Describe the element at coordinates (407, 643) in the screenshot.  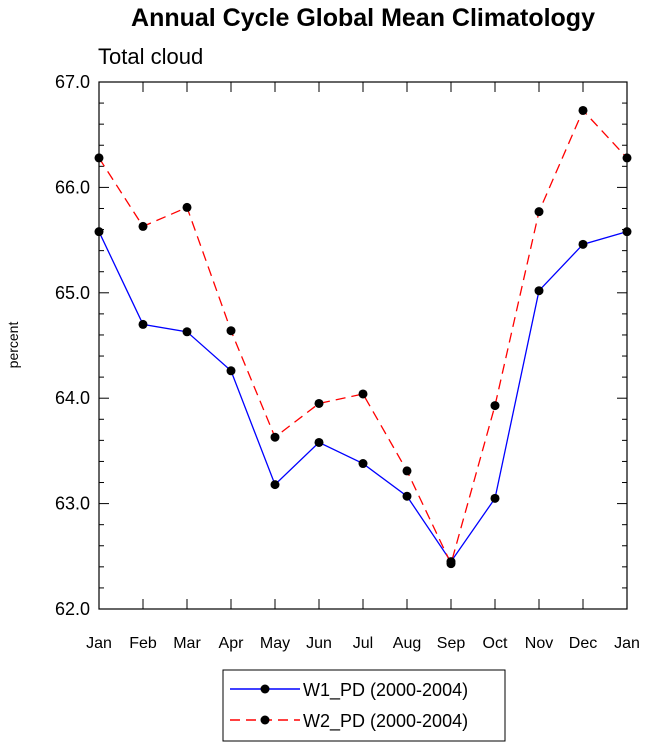
I see `x-tick-label: Aug` at that location.